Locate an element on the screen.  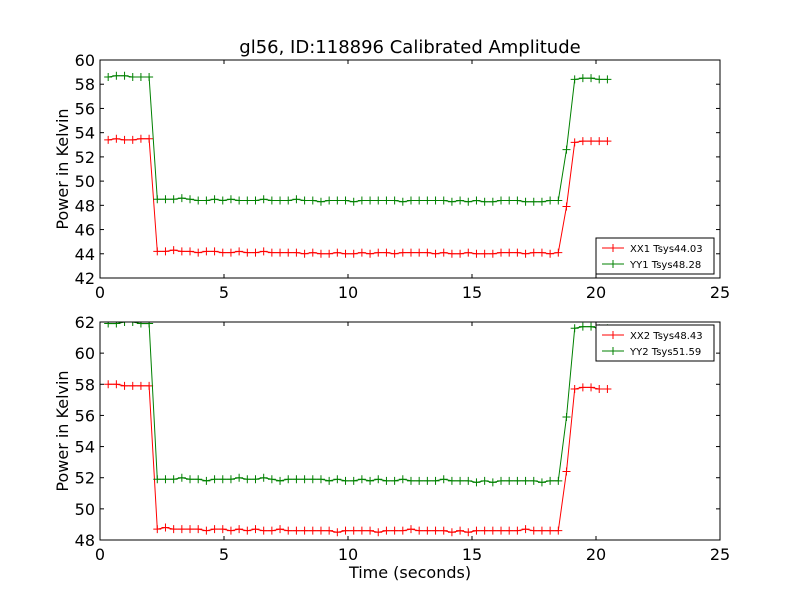
x-tick-label: 15 is located at coordinates (472, 554).